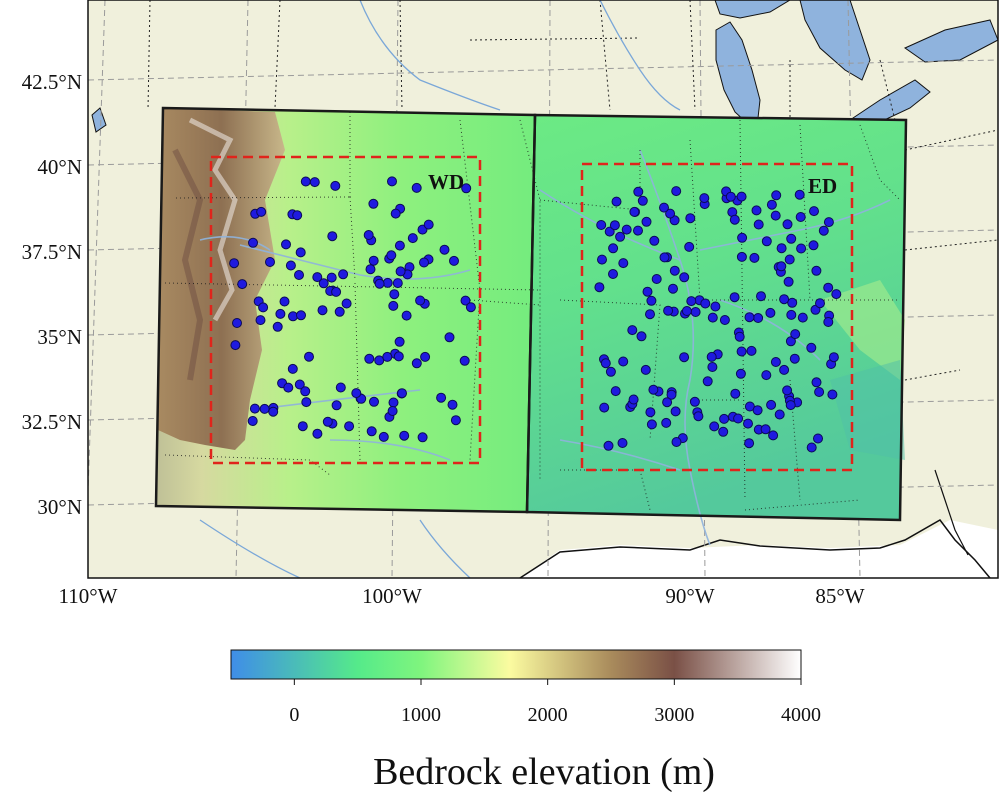 This screenshot has width=1000, height=797. I want to click on colorbar-tick-label: 0, so click(294, 715).